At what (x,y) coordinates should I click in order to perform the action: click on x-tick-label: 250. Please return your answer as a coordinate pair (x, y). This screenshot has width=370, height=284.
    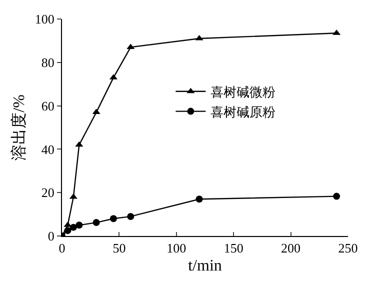
    Looking at the image, I should click on (348, 248).